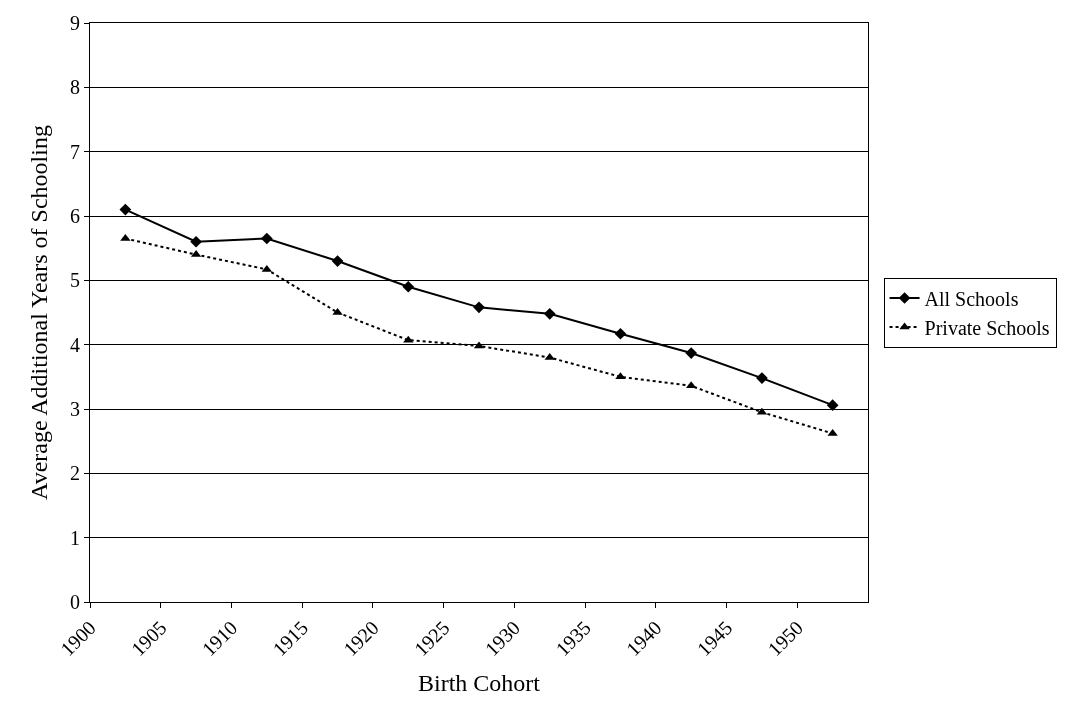 This screenshot has width=1069, height=704. What do you see at coordinates (75, 344) in the screenshot?
I see `y-tick-label: 4` at bounding box center [75, 344].